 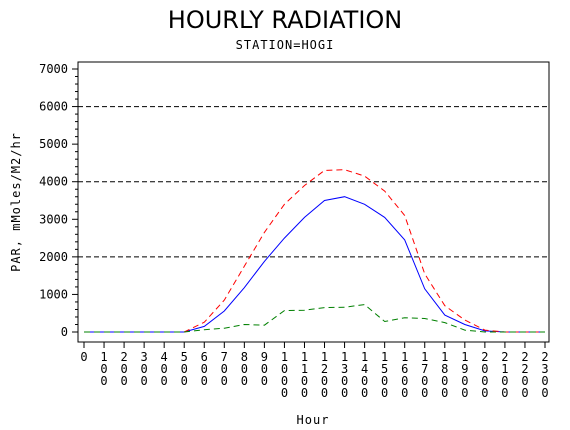 What do you see at coordinates (313, 420) in the screenshot?
I see `x-axis-label: Hour` at bounding box center [313, 420].